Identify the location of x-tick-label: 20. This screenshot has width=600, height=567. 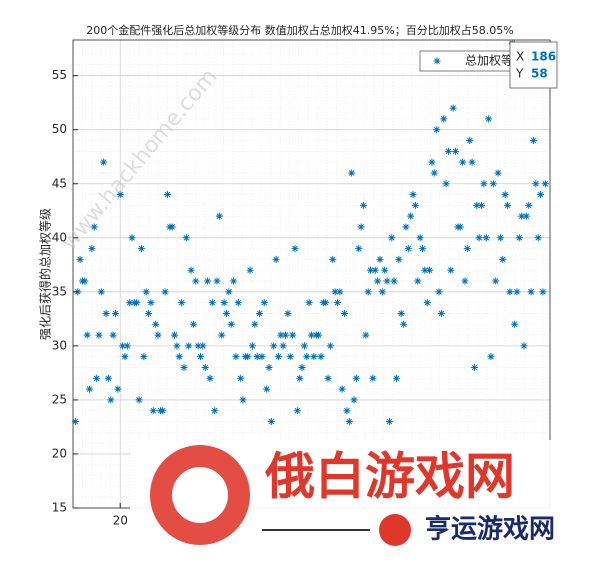
(120, 521).